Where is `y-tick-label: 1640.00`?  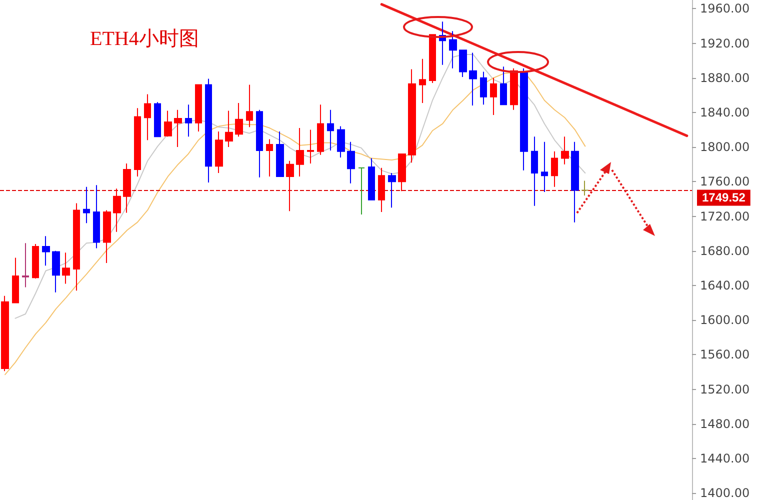
y-tick-label: 1640.00 is located at coordinates (725, 285).